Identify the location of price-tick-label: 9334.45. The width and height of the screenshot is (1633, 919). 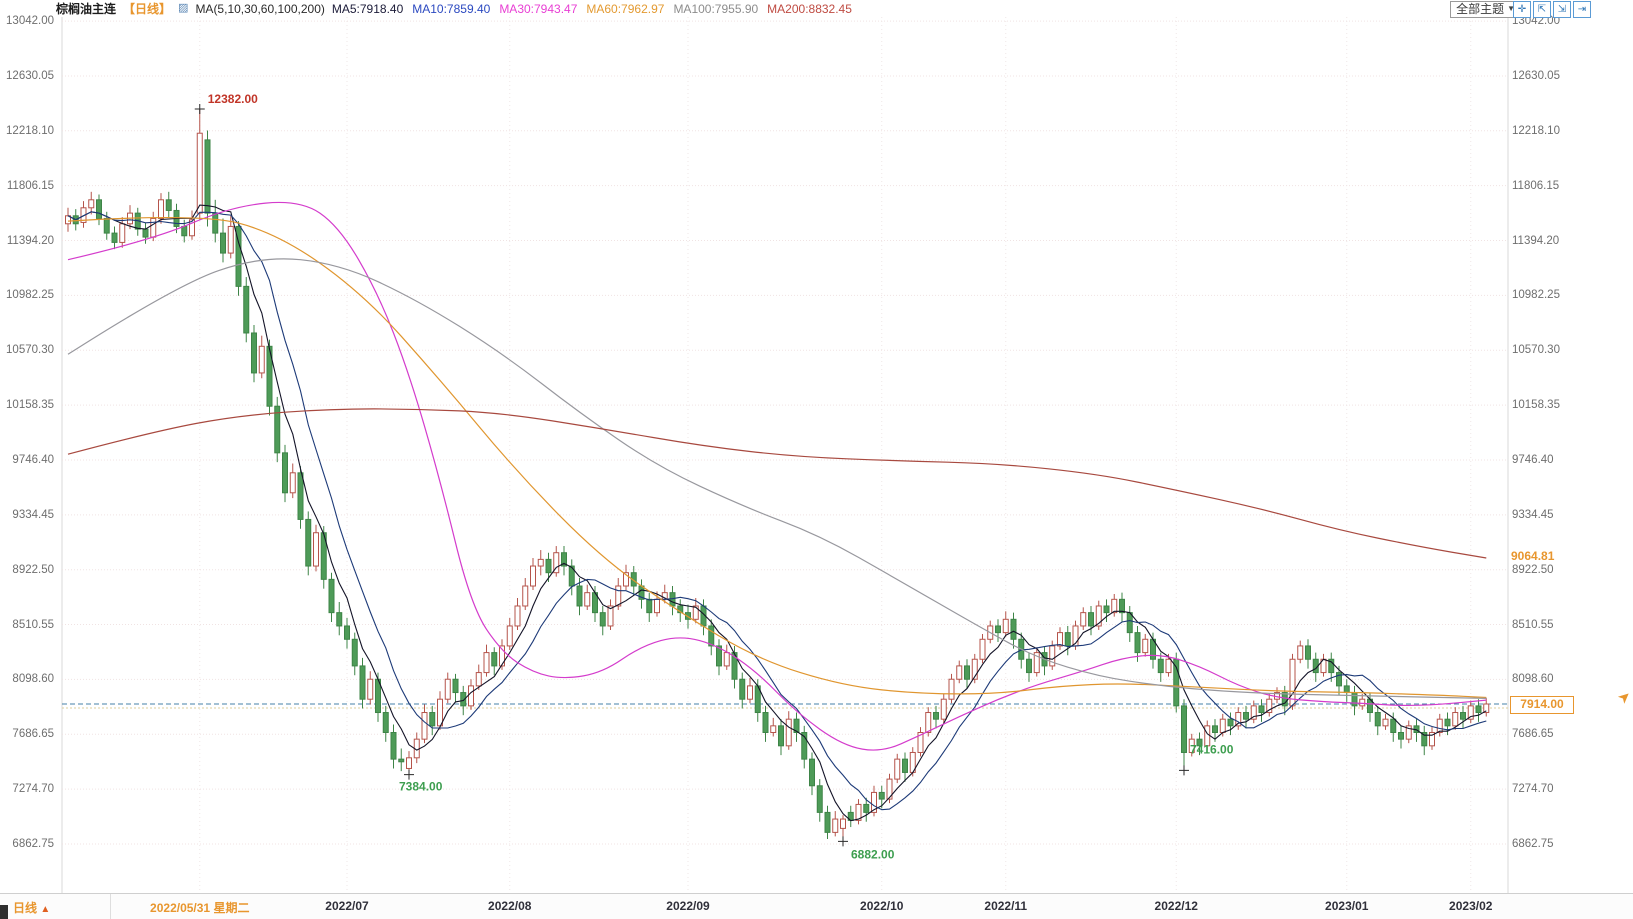
(1533, 514).